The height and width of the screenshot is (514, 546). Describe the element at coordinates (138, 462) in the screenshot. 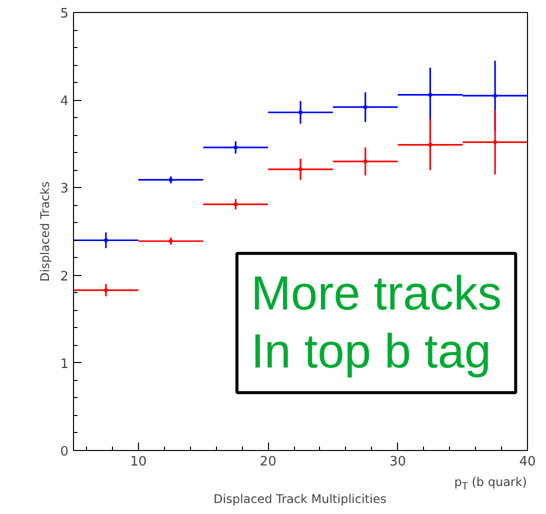

I see `x-tick-label: 10` at that location.